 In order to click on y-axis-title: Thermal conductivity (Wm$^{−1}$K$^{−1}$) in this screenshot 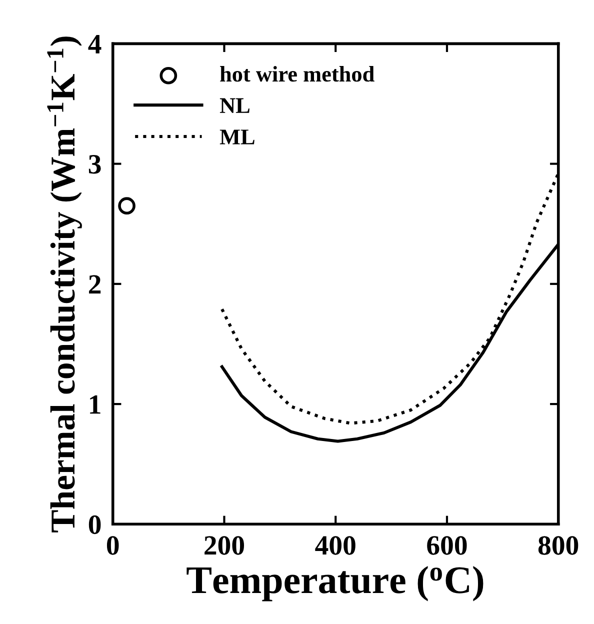, I will do `click(64, 284)`.